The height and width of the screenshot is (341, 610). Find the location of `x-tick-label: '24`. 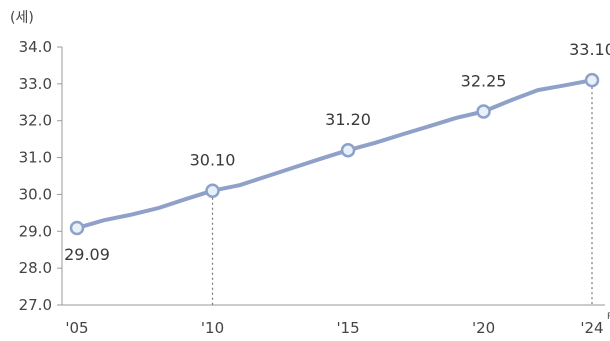

x-tick-label: '24 is located at coordinates (591, 328).